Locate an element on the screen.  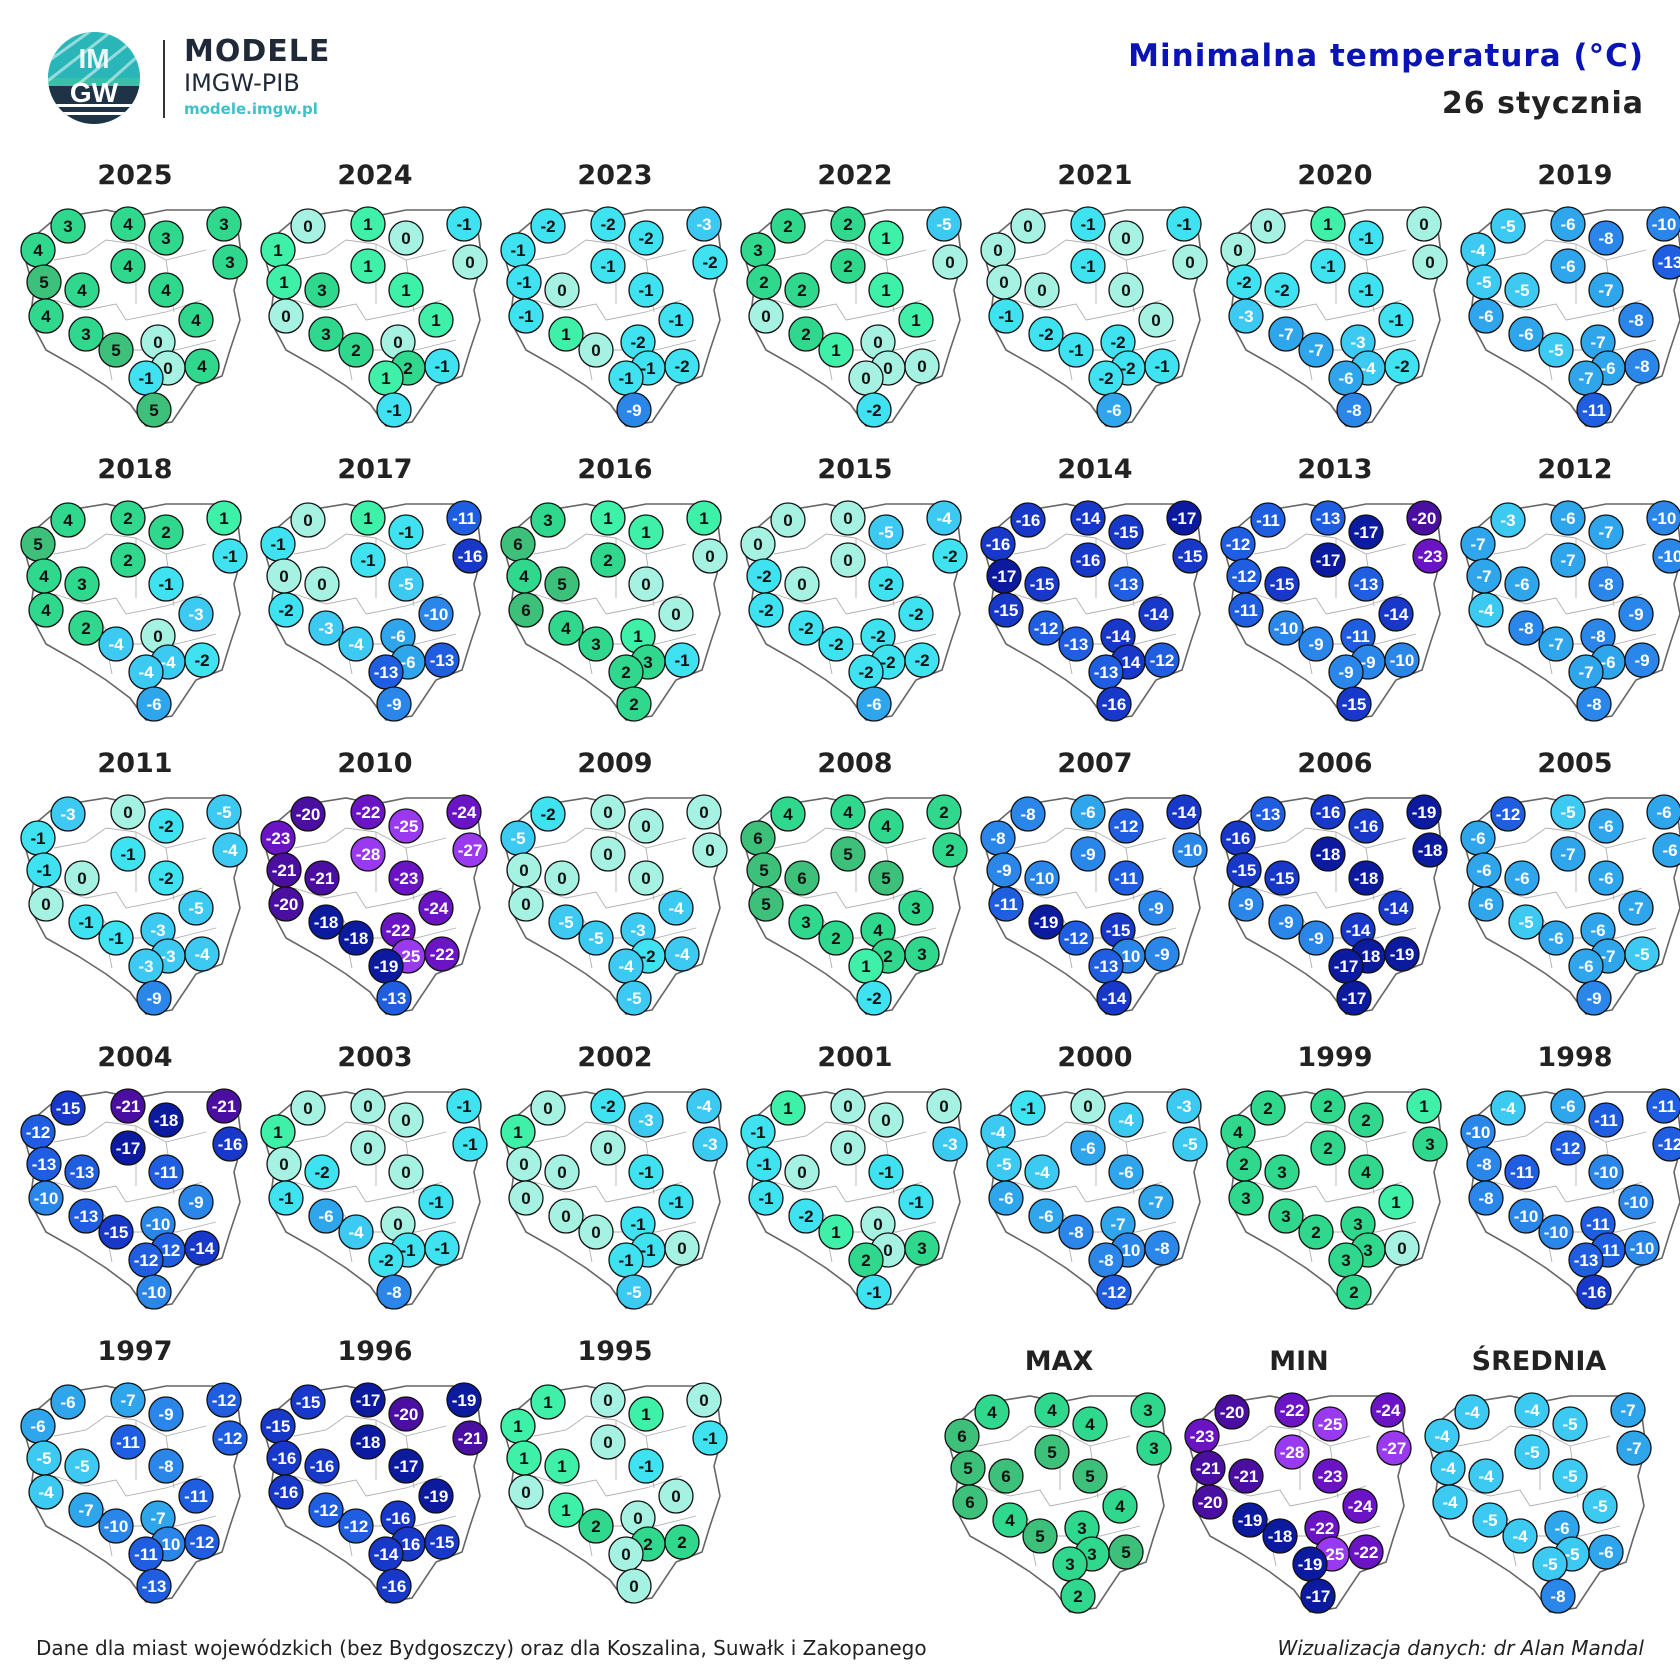
city-value: -17 is located at coordinates (1346, 966).